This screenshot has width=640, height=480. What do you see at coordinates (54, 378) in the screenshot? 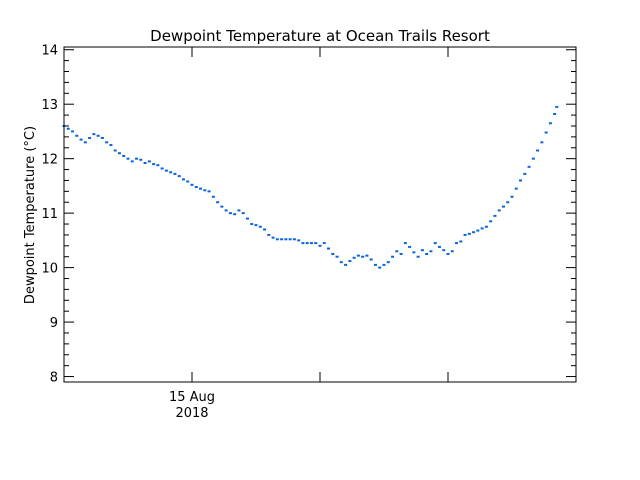
I see `y-tick-label: 8` at bounding box center [54, 378].